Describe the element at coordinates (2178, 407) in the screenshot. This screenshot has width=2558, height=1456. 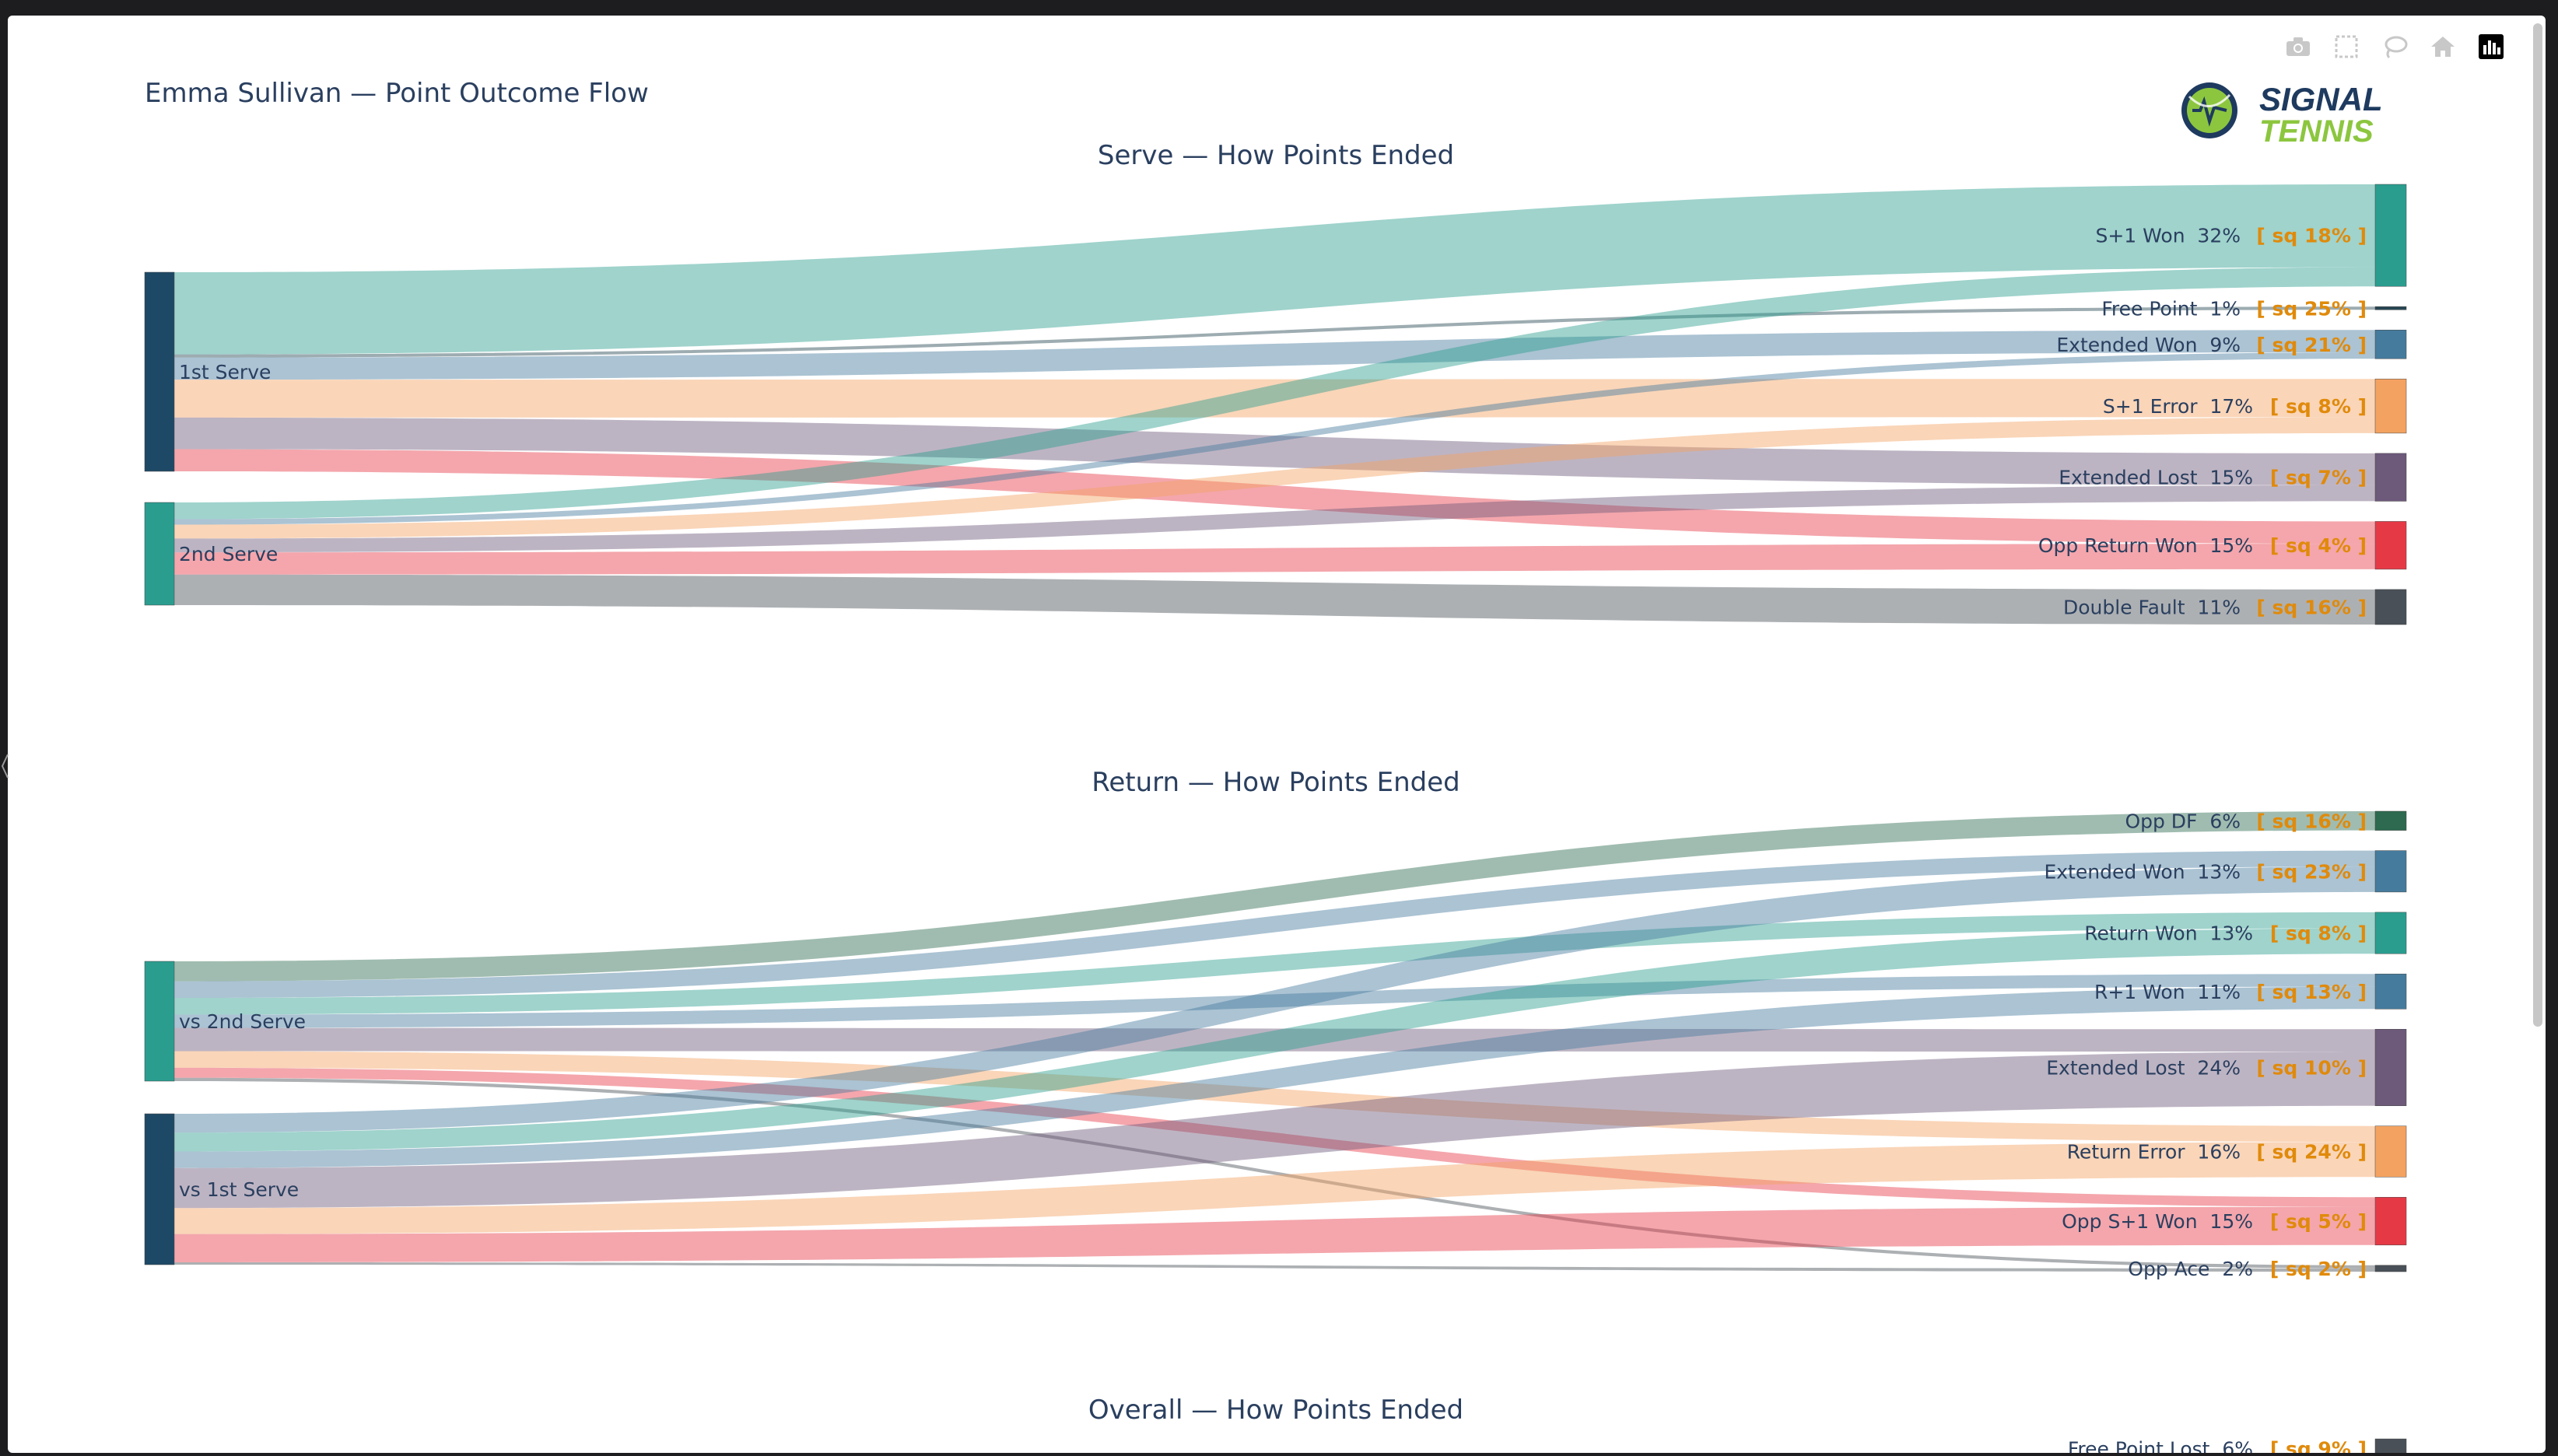
I see `target-label: S+1 Error 17%` at that location.